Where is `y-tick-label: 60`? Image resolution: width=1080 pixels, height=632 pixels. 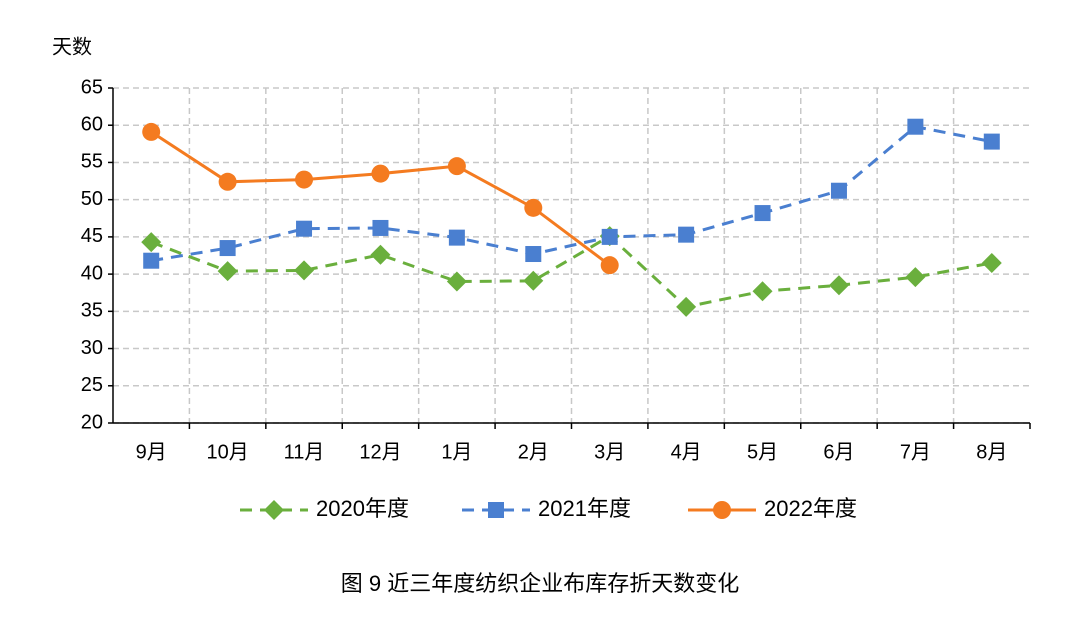
y-tick-label: 60 is located at coordinates (92, 125).